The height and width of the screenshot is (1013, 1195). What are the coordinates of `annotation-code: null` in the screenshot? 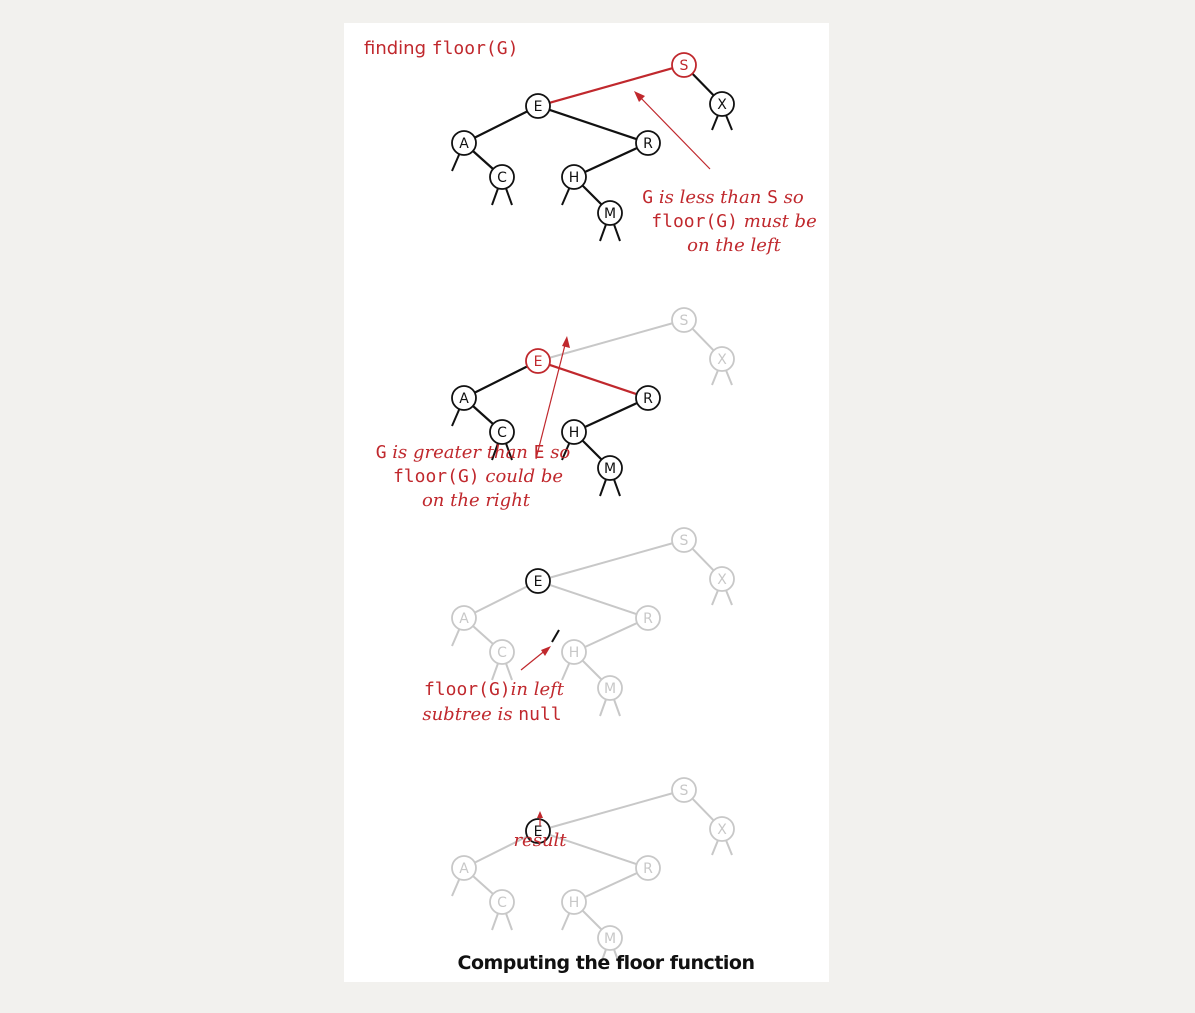 It's located at (539, 714).